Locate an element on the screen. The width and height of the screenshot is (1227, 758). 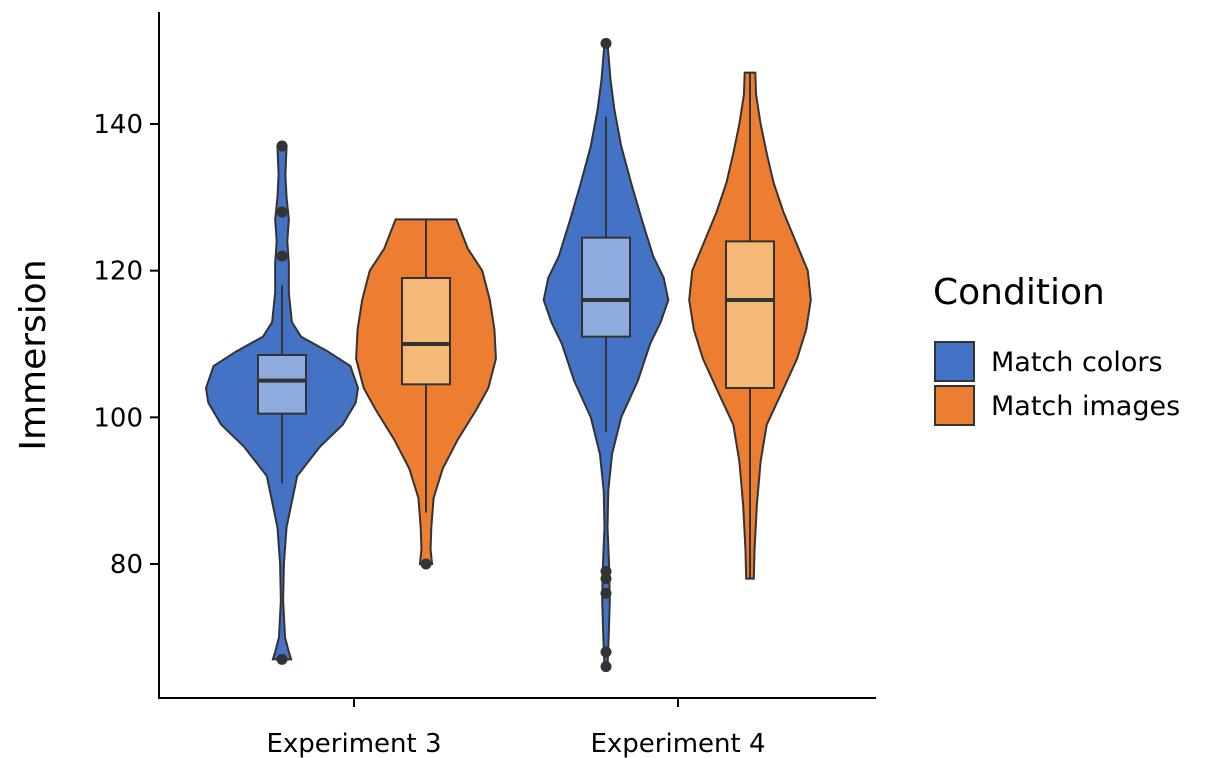
x-tick-label-experiment-4: Experiment 4 is located at coordinates (677, 743).